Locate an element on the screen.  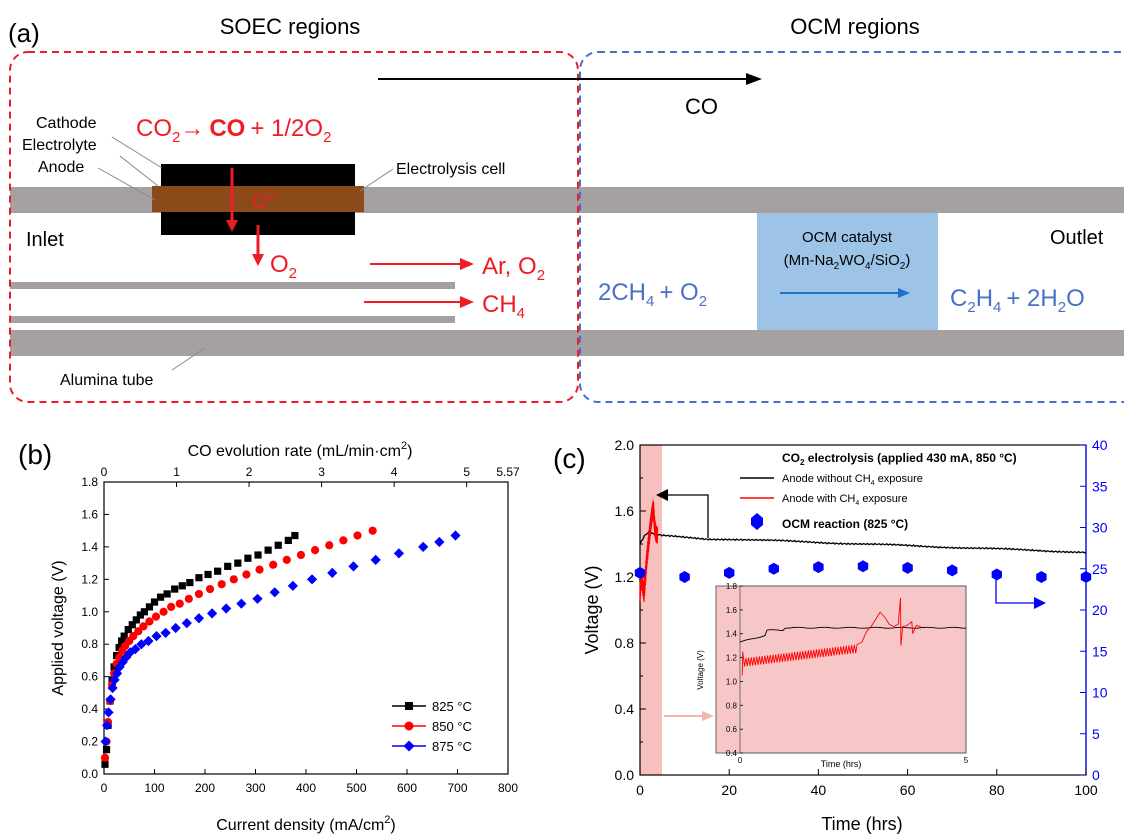
electrolysis-cell-leader is located at coordinates (376, 180).